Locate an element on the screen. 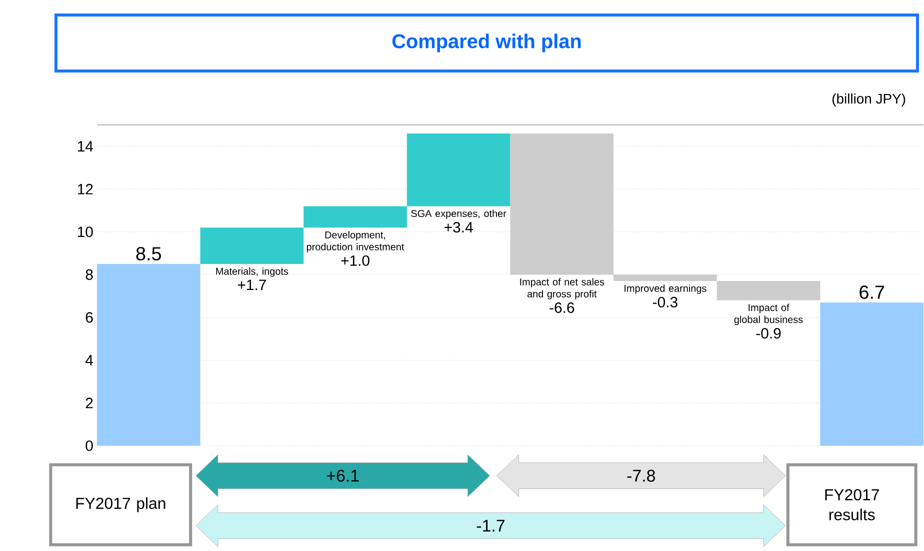 The height and width of the screenshot is (551, 924). data-label: -0.3 is located at coordinates (665, 302).